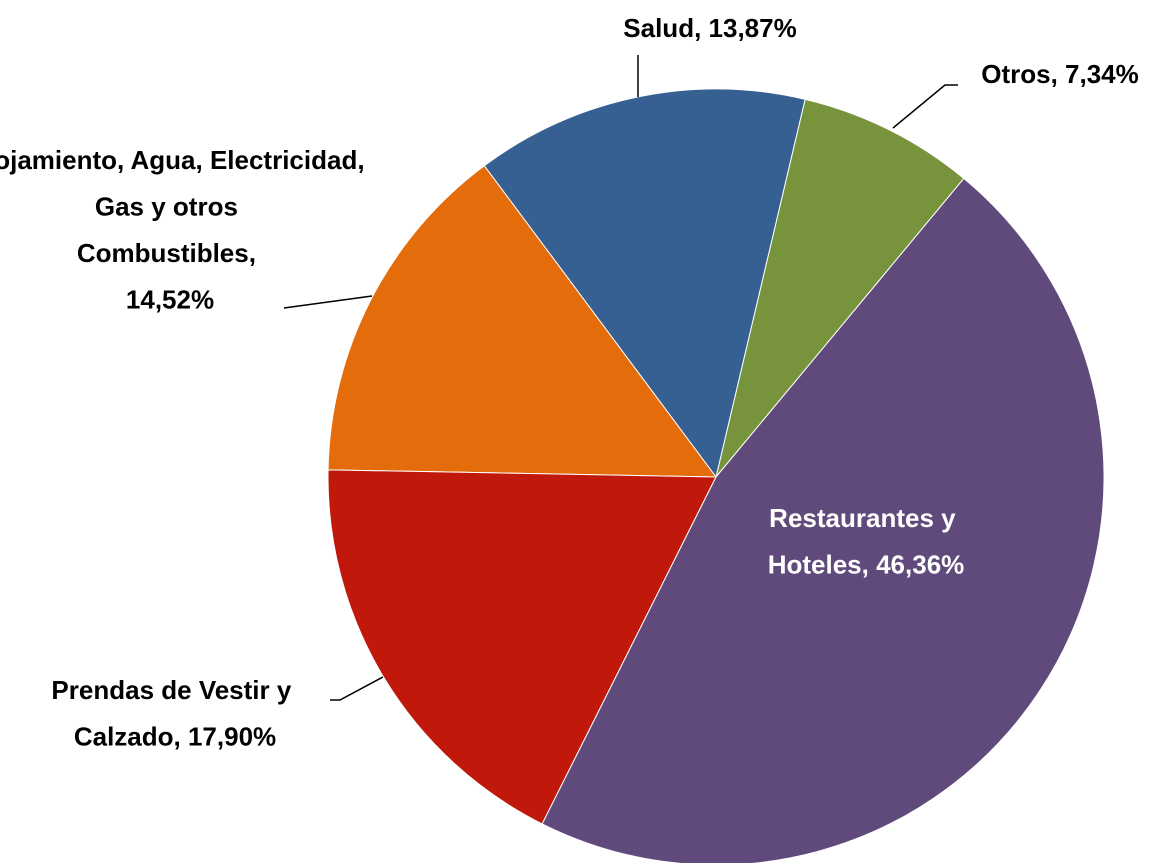 The height and width of the screenshot is (863, 1166). I want to click on data-label: Restaurantes y Hoteles, 46,36%, so click(866, 541).